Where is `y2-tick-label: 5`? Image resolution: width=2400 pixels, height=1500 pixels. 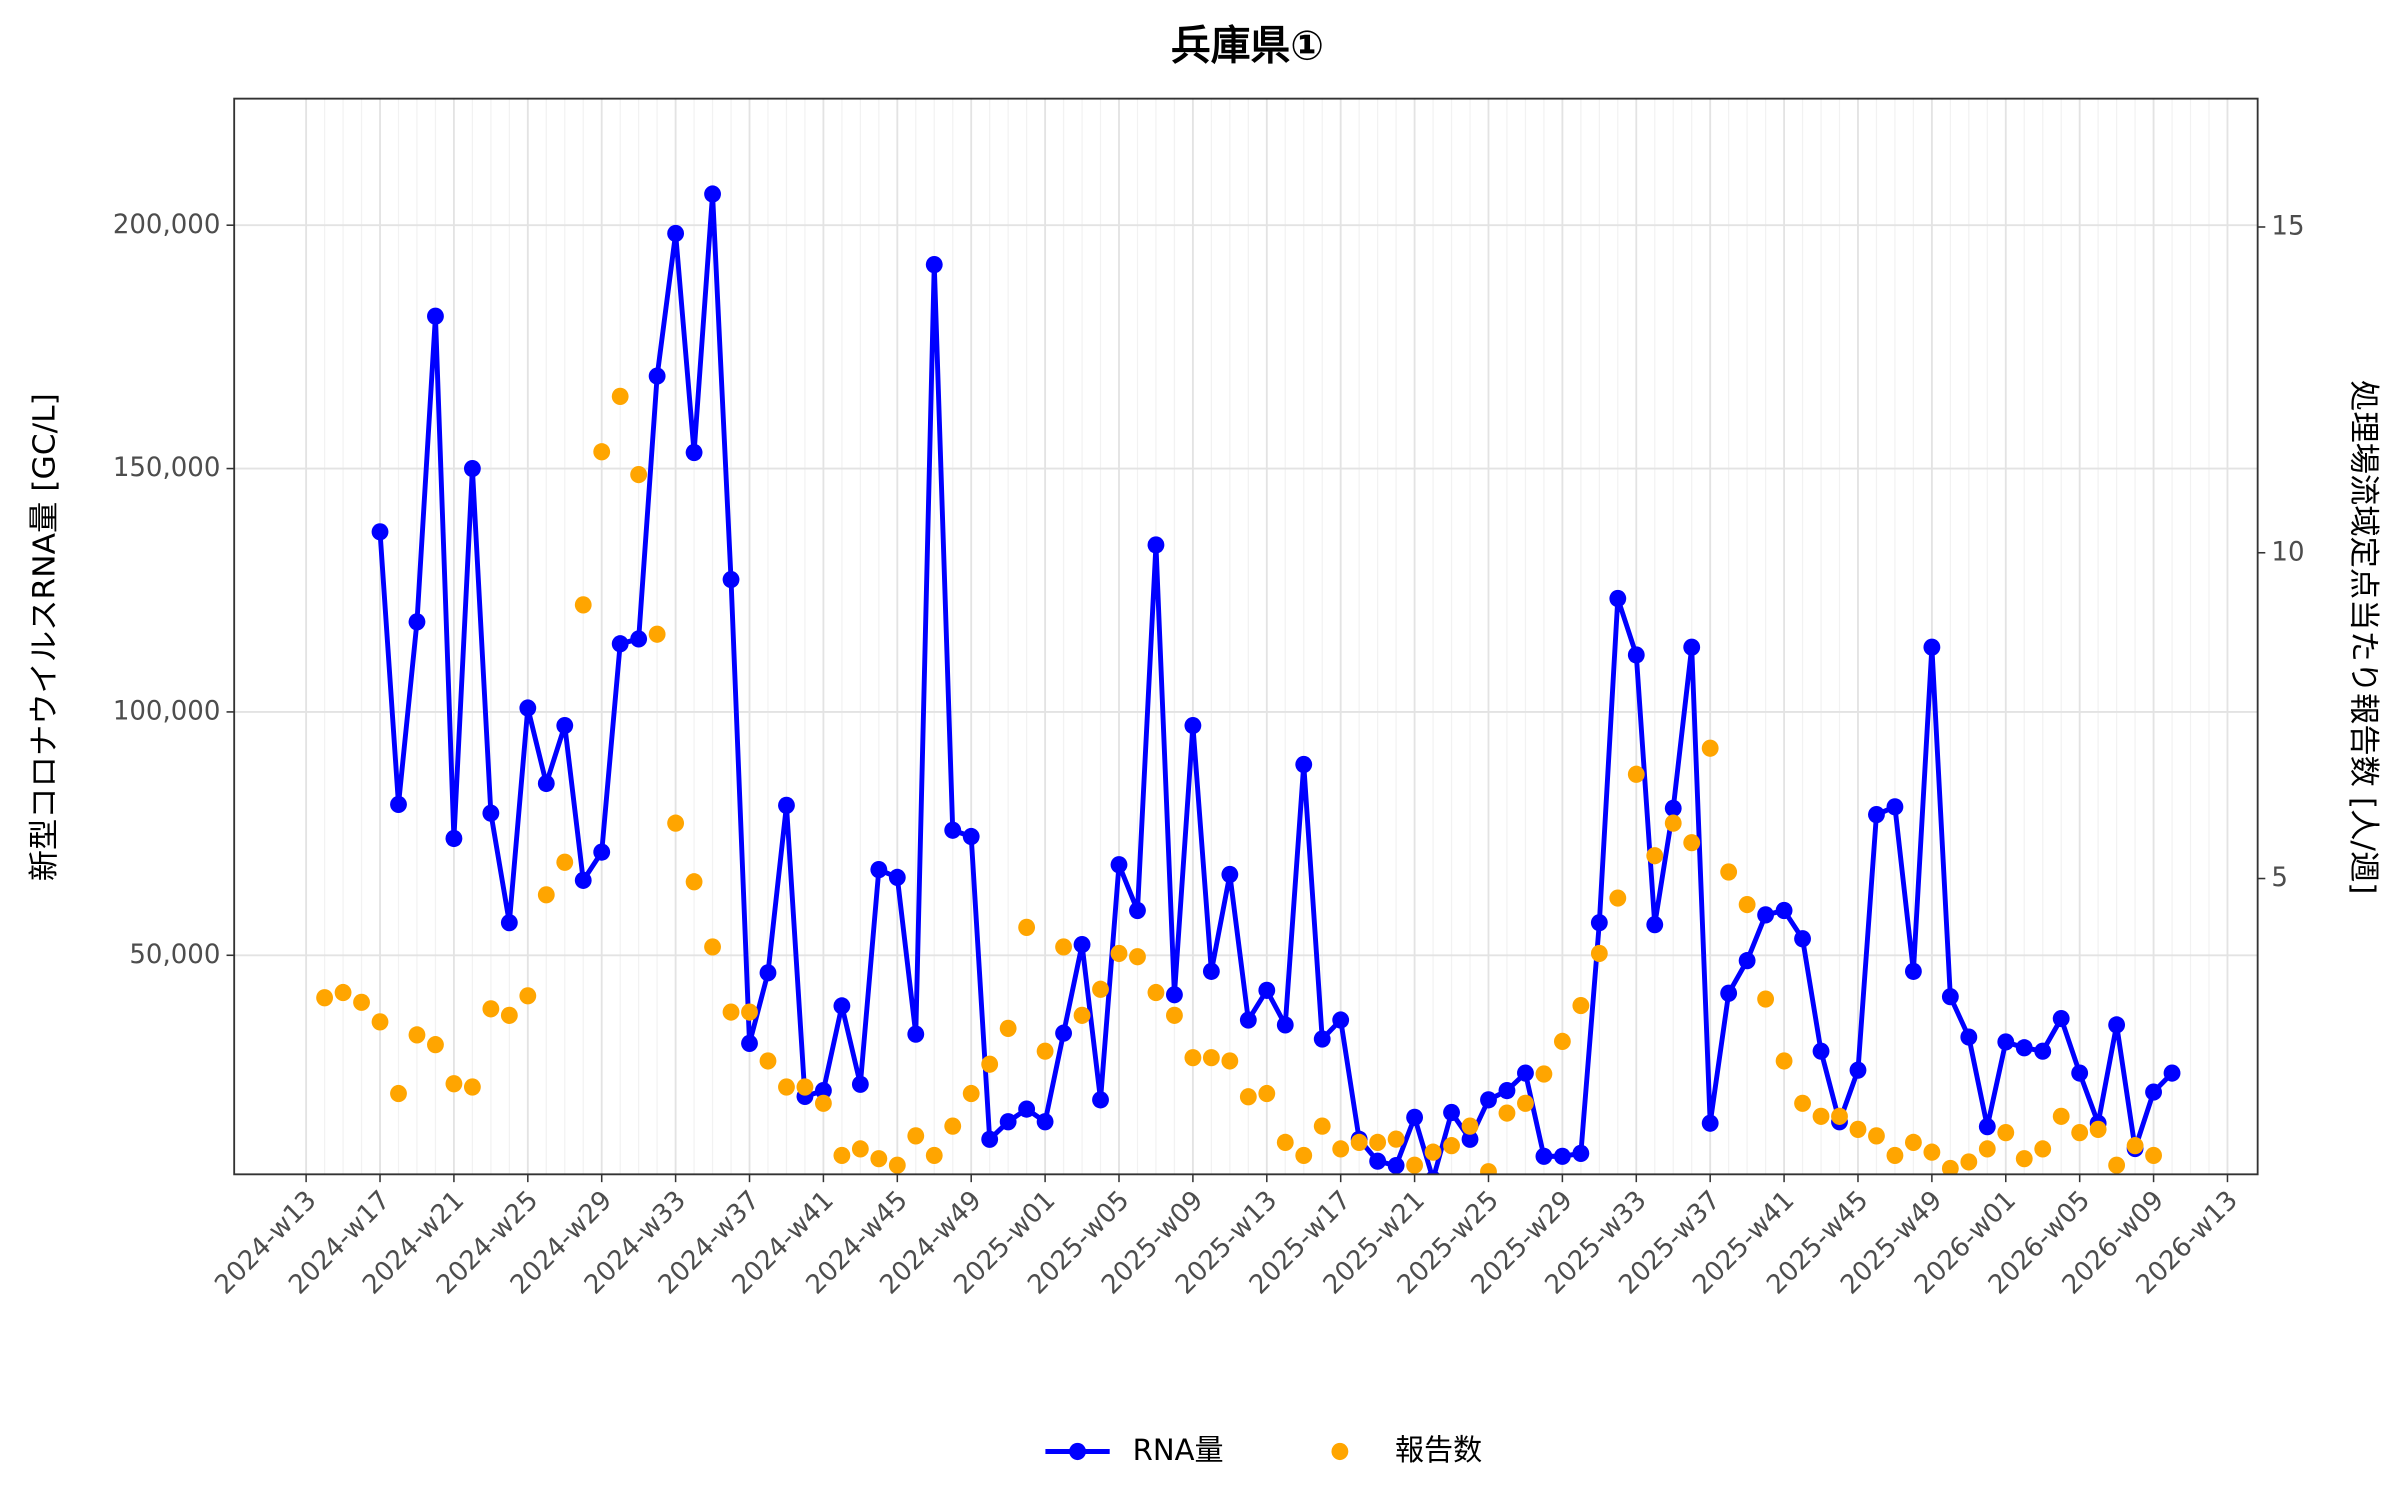
y2-tick-label: 5 is located at coordinates (2279, 878).